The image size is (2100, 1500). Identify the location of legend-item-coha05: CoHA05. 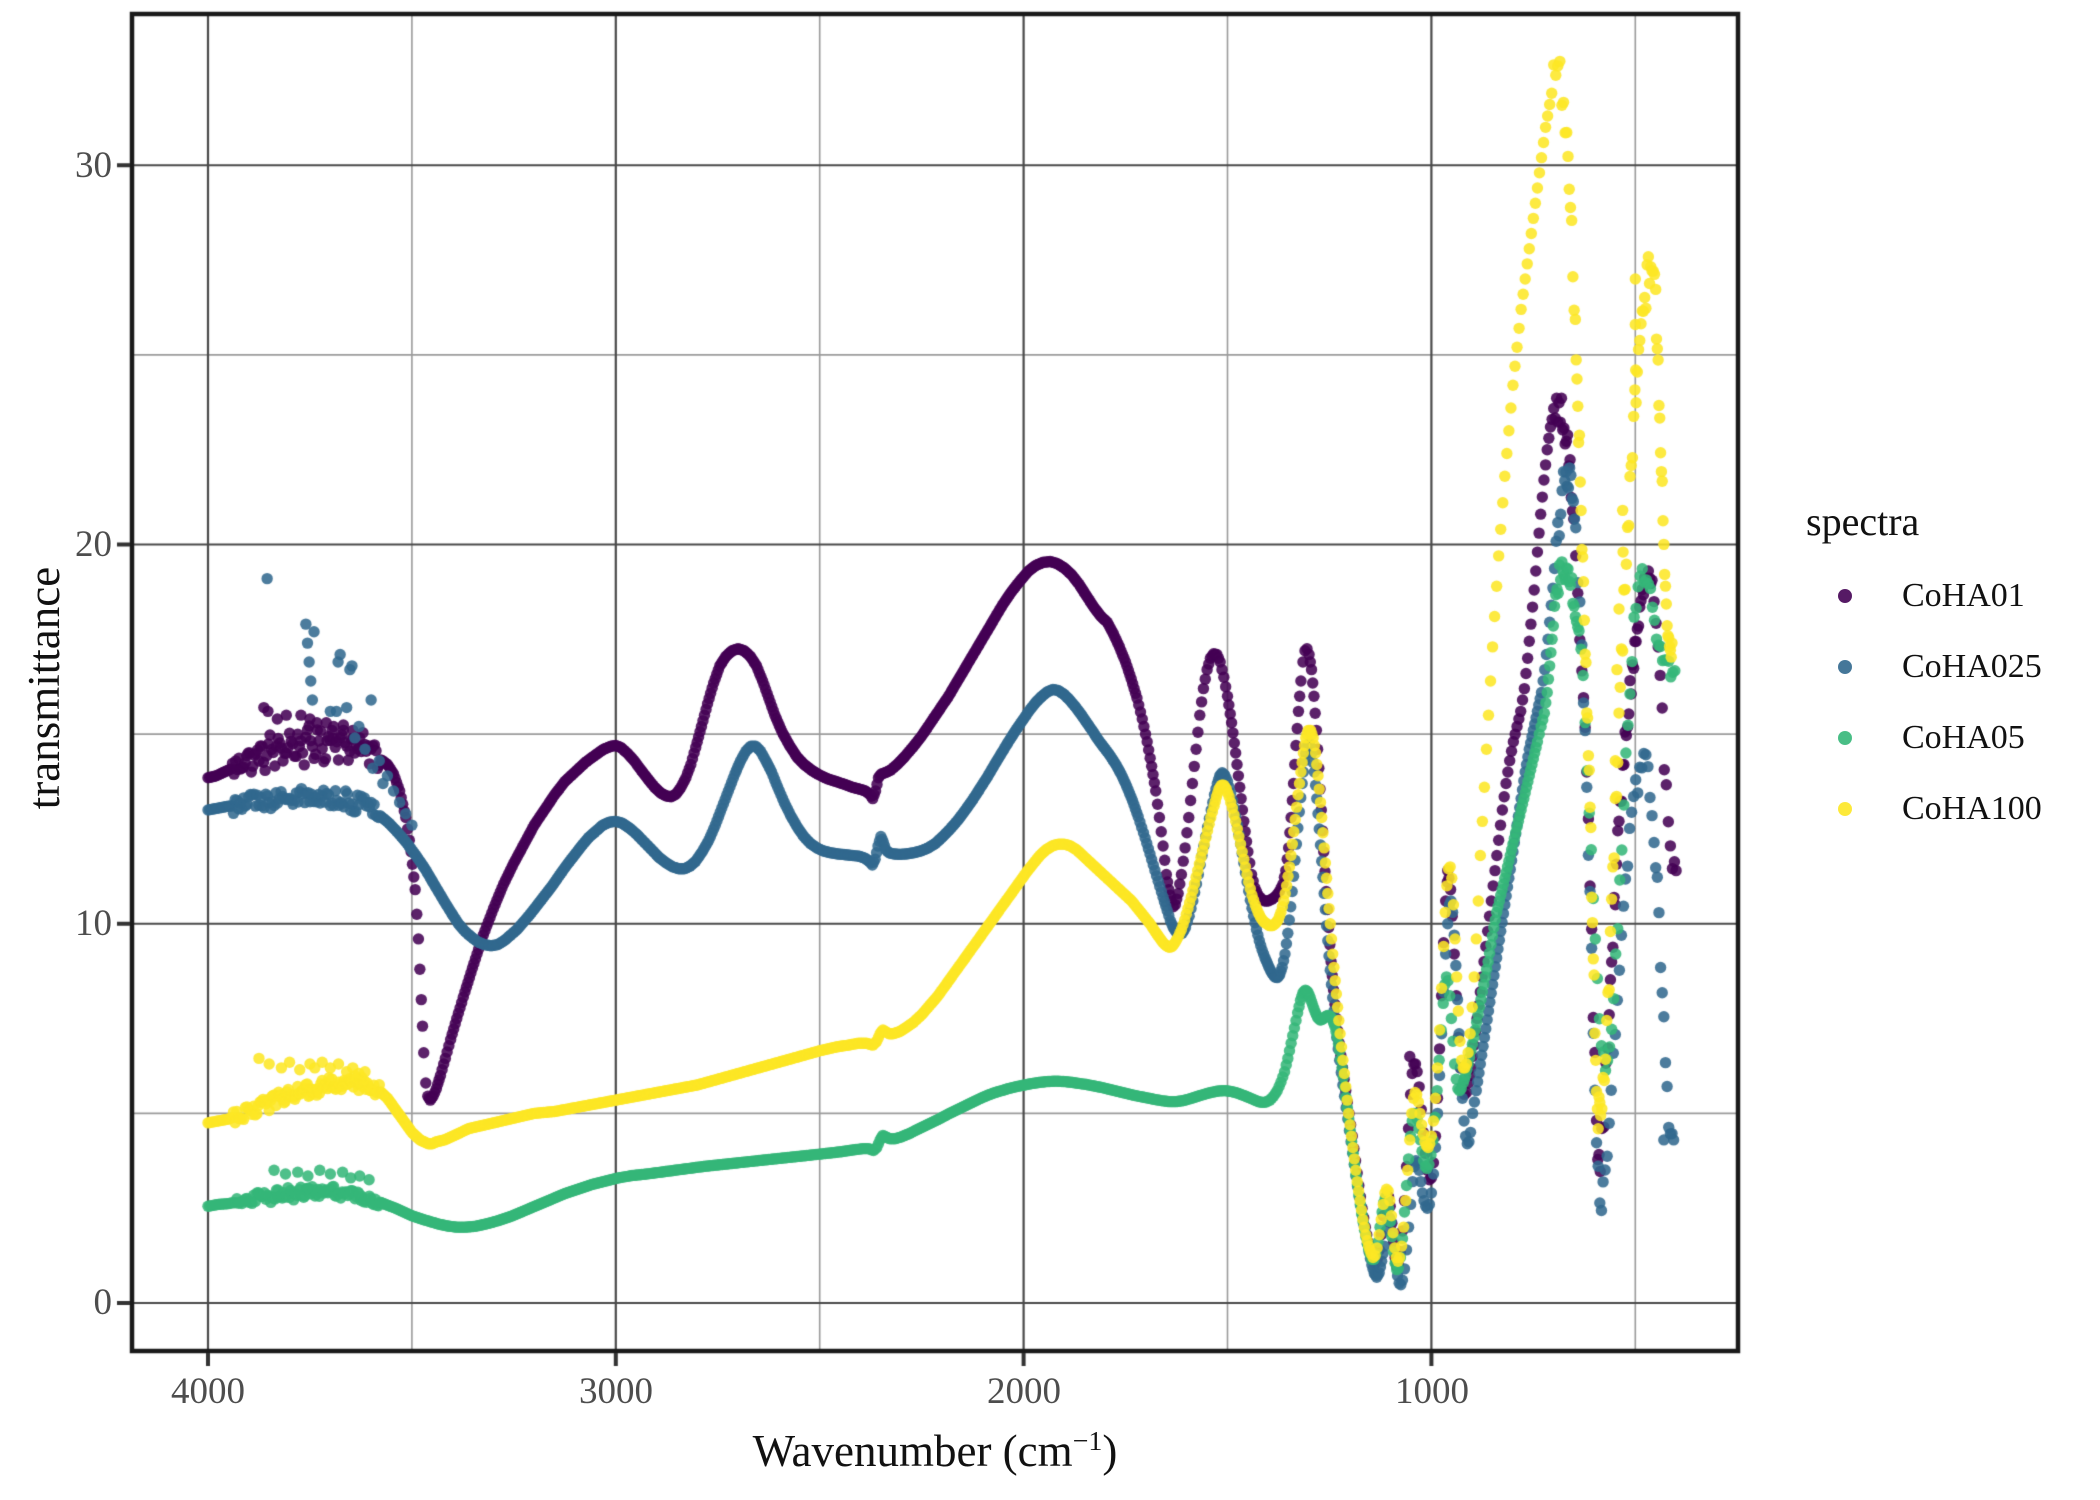
(1951, 738).